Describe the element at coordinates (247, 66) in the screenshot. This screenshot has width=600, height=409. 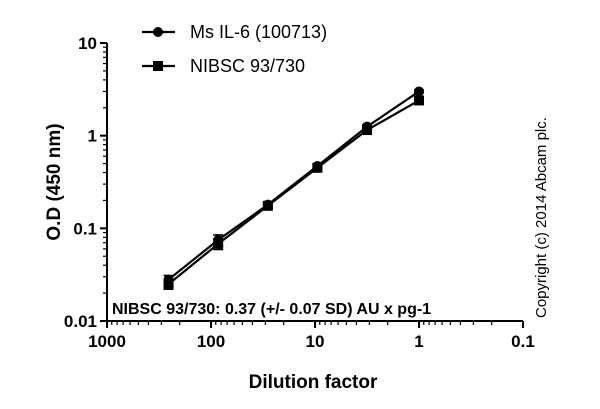
I see `legend-label: NIBSC 93/730` at that location.